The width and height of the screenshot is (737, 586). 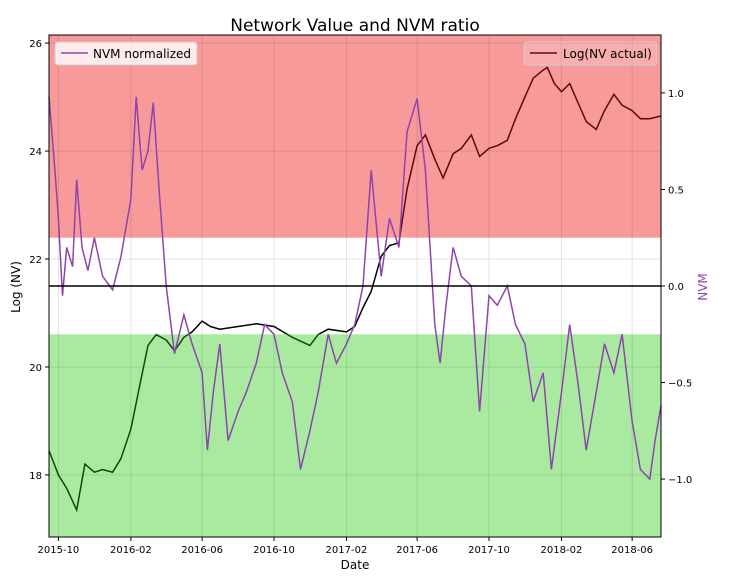 I want to click on y-tick-label-right: 0.5, so click(x=676, y=190).